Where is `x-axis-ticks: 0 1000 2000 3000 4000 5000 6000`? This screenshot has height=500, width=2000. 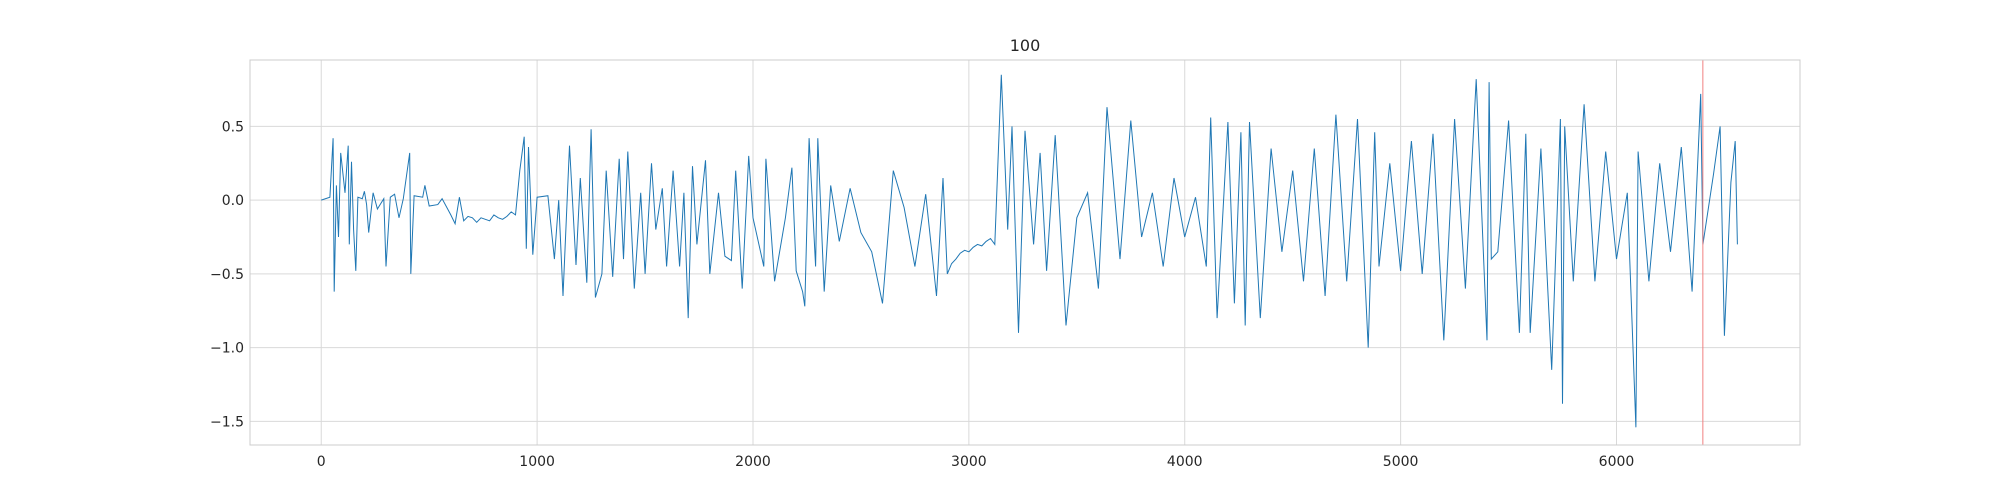
x-axis-ticks: 0 1000 2000 3000 4000 5000 6000 is located at coordinates (976, 462).